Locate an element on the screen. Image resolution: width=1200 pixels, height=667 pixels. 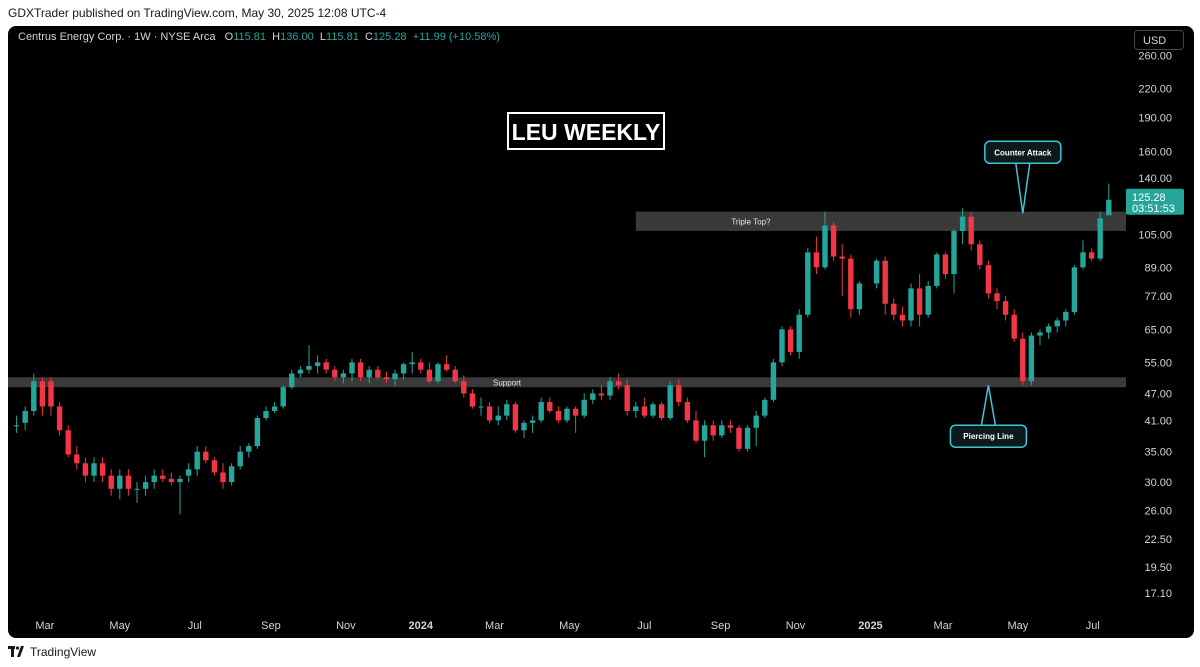
y-tick-label: 190.00 is located at coordinates (1155, 119).